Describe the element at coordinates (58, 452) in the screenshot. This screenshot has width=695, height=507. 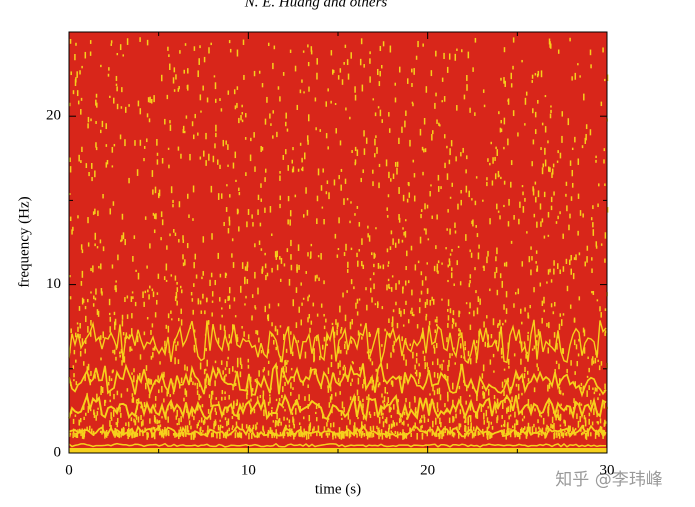
I see `y-tick-label: 0` at that location.